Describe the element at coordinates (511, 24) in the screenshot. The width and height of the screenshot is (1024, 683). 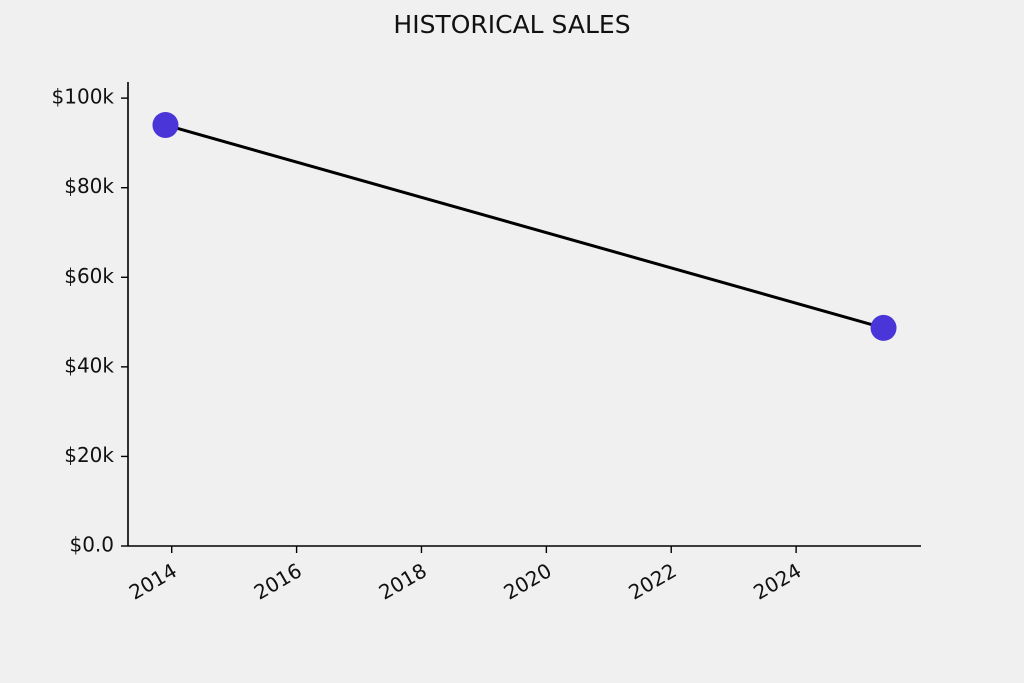
I see `chart-title: HISTORICAL SALES` at that location.